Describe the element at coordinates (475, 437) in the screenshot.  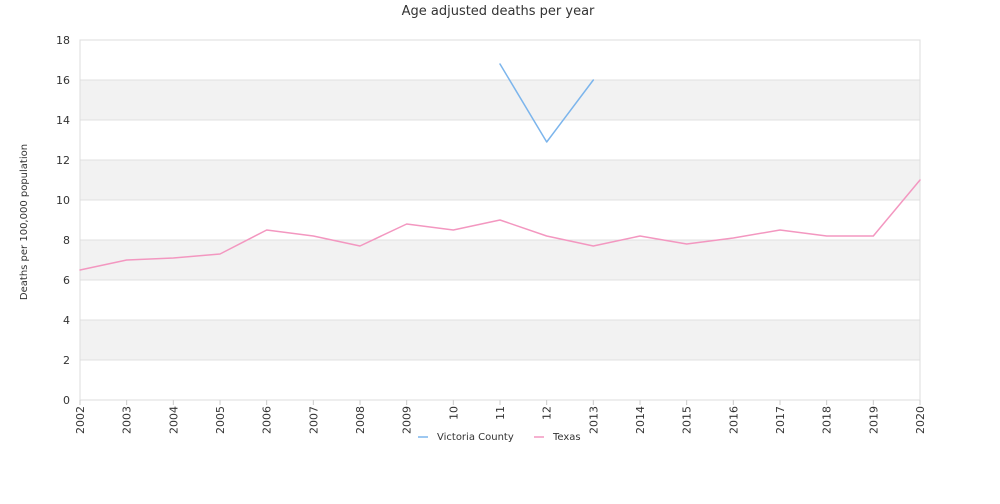
I see `legend-label: Victoria County` at that location.